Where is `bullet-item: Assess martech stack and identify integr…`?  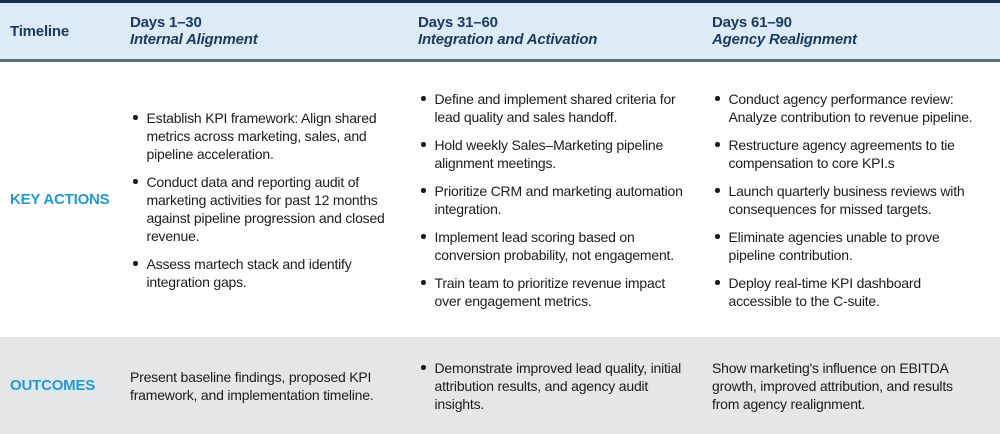
bullet-item: Assess martech stack and identify integr… is located at coordinates (258, 273).